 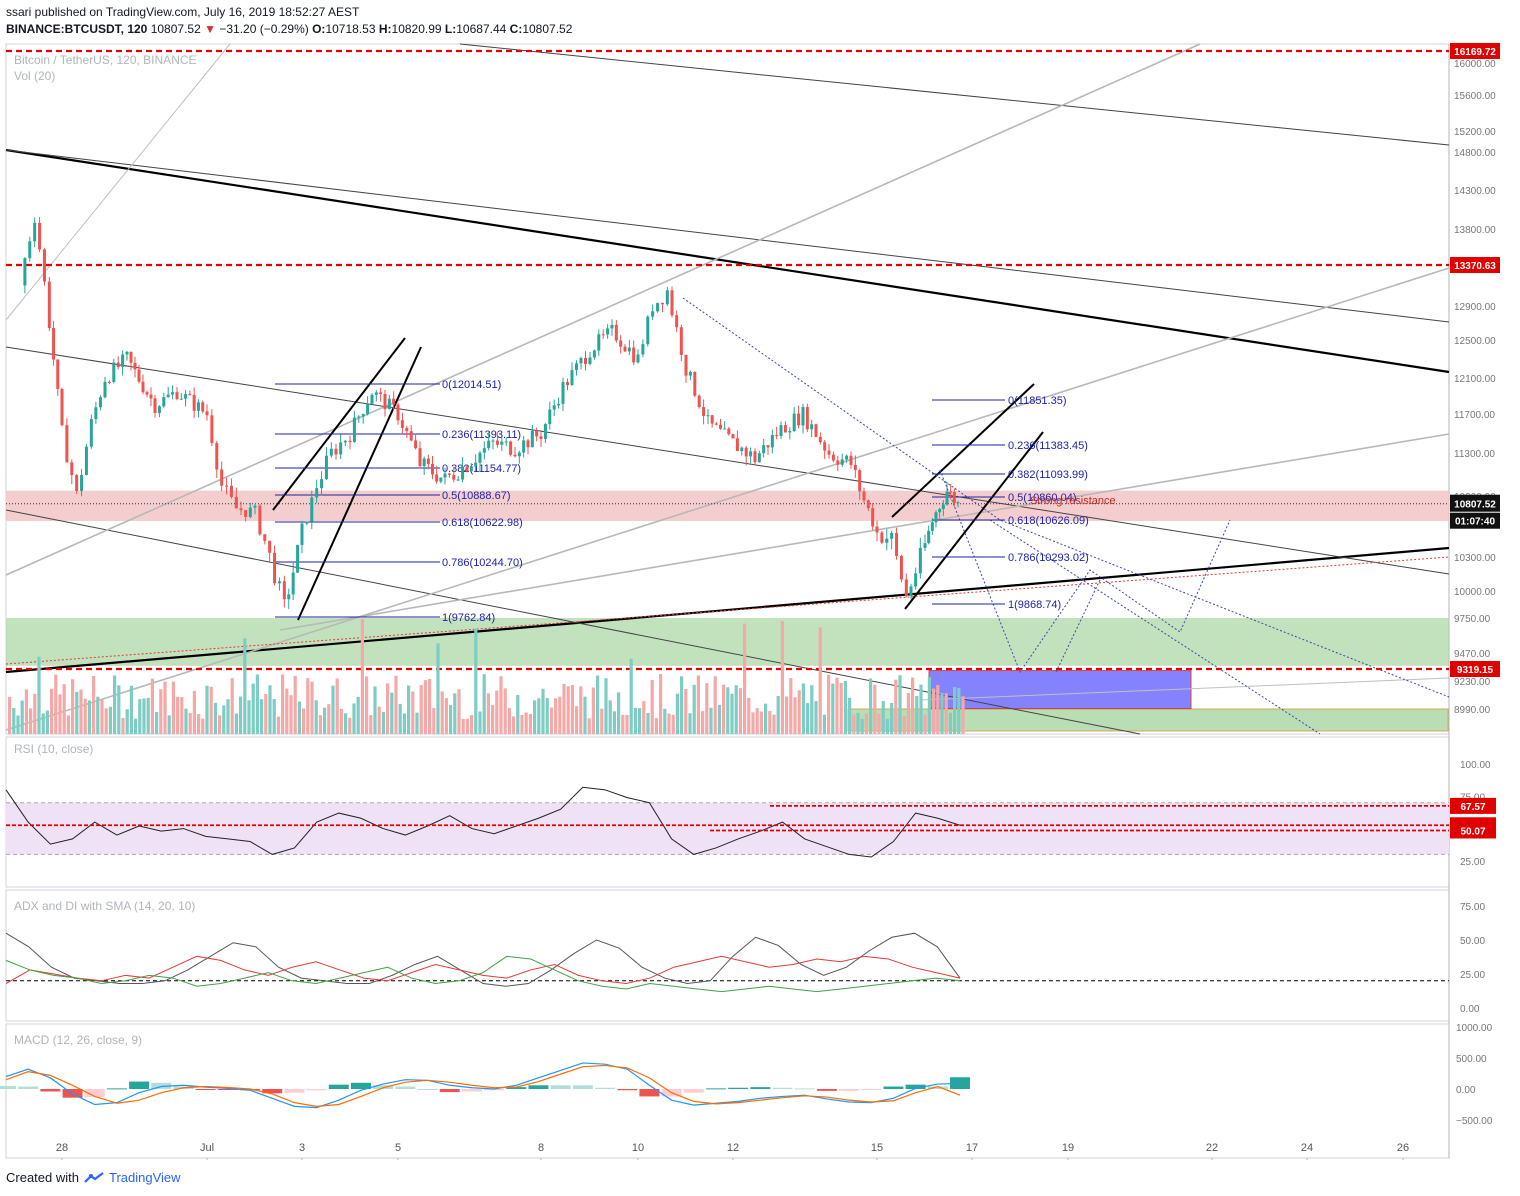 What do you see at coordinates (210, 29) in the screenshot?
I see `down-arrow-icon: ▼` at bounding box center [210, 29].